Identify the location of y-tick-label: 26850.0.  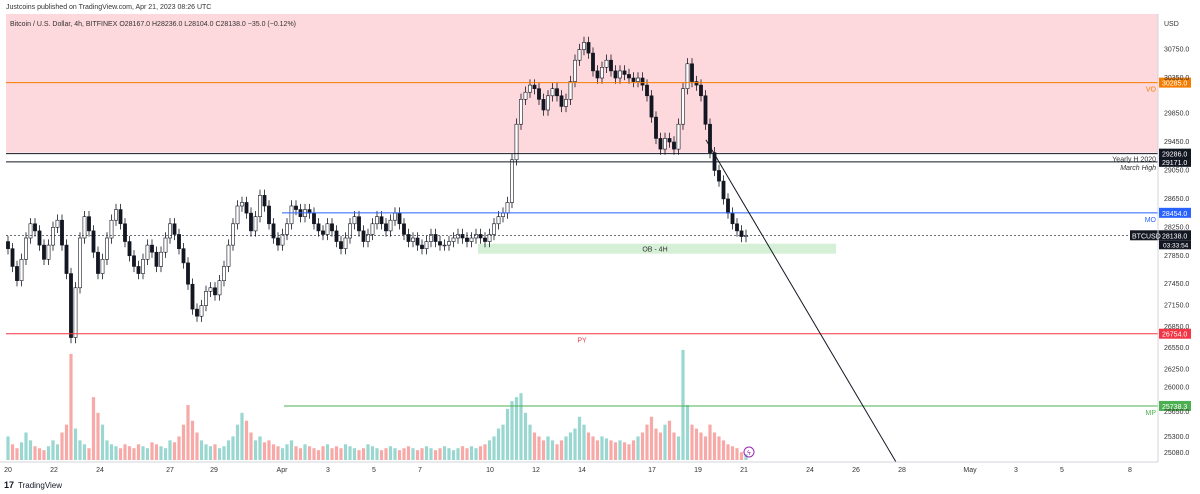
(1176, 327).